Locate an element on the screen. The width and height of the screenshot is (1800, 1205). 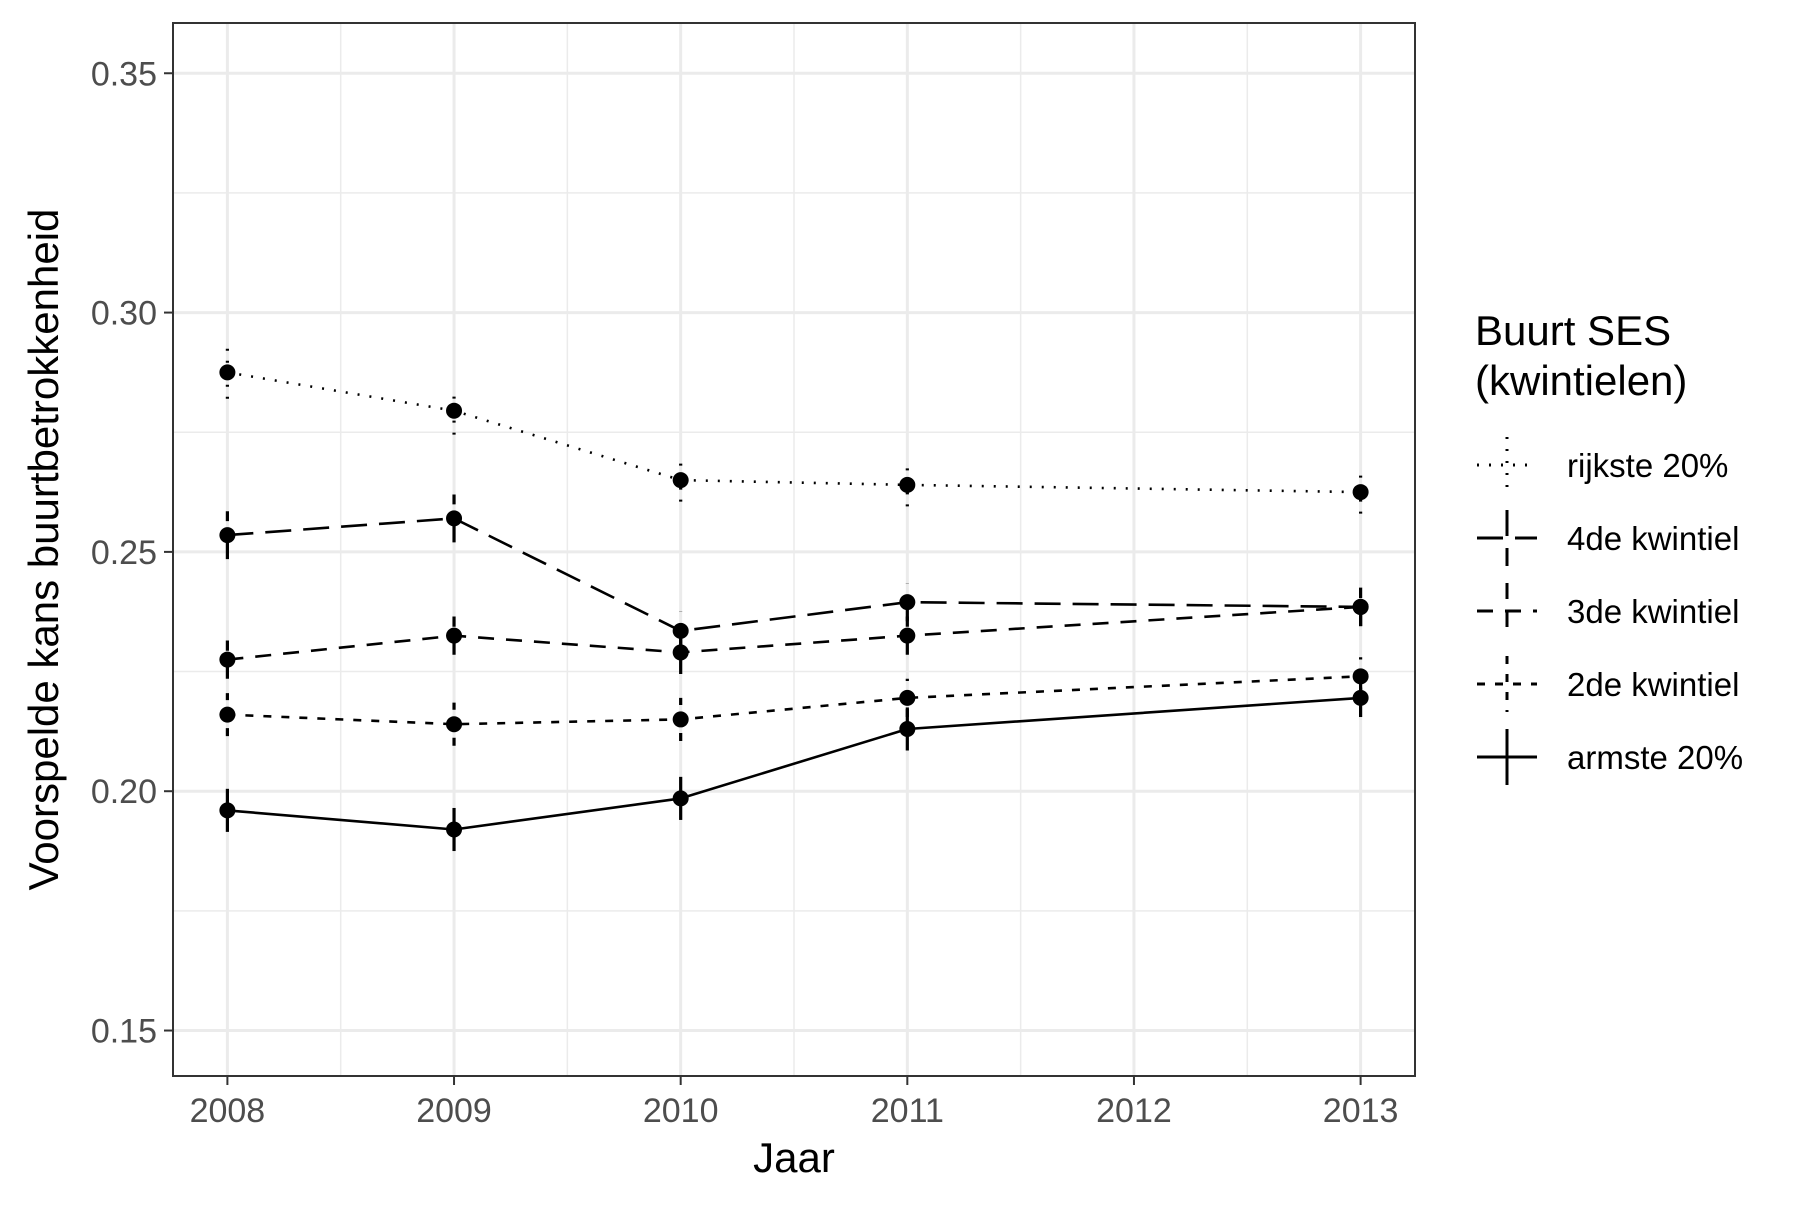
y-tick-label: 0.30 is located at coordinates (124, 314).